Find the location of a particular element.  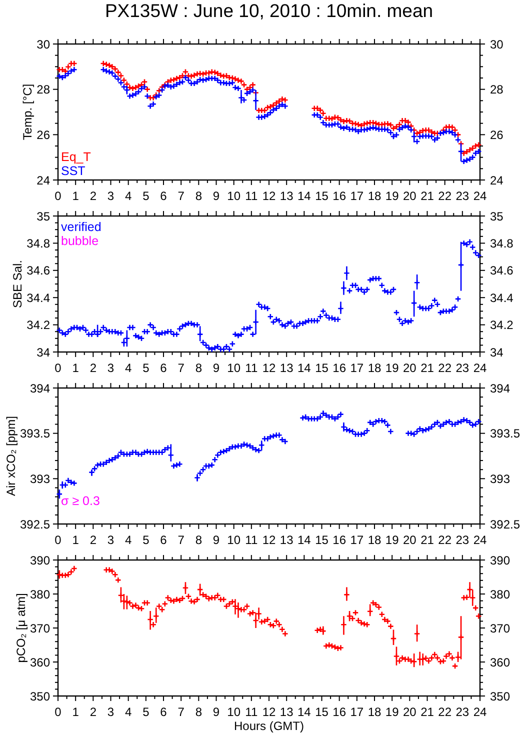

y-tick-label: 360 is located at coordinates (40, 662).